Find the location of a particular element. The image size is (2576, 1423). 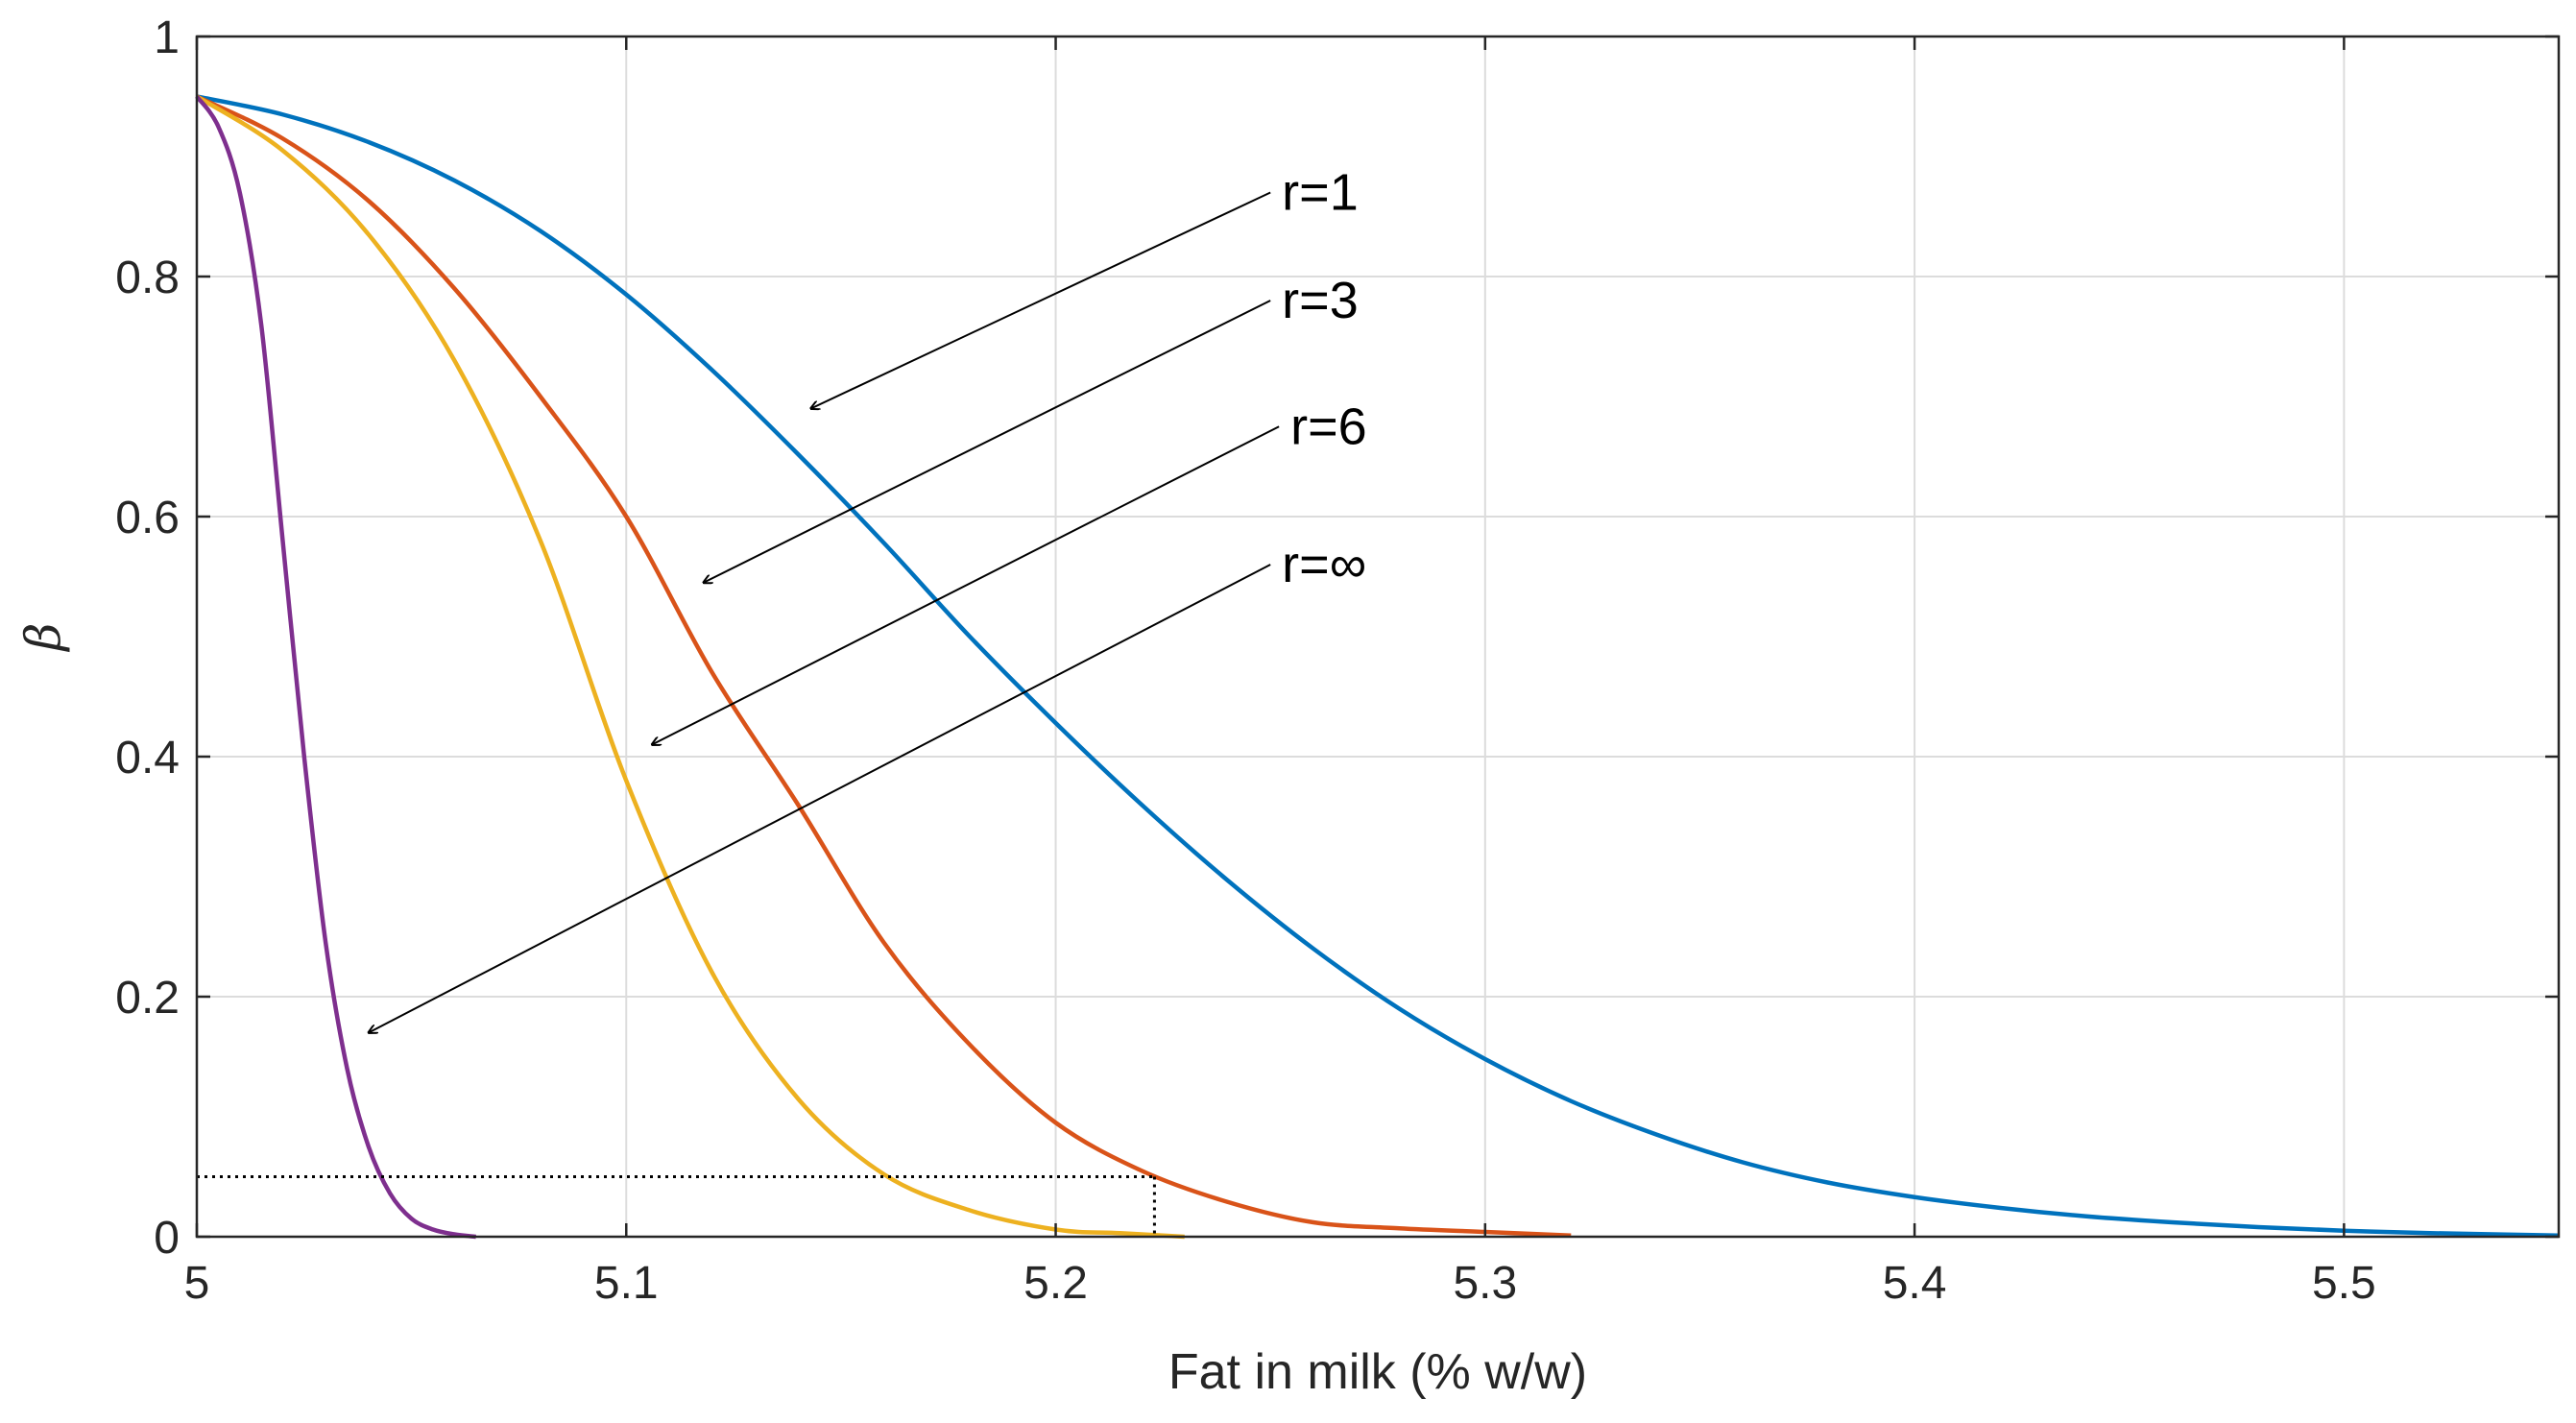

x-tick-label: 5.5 is located at coordinates (2344, 1284).